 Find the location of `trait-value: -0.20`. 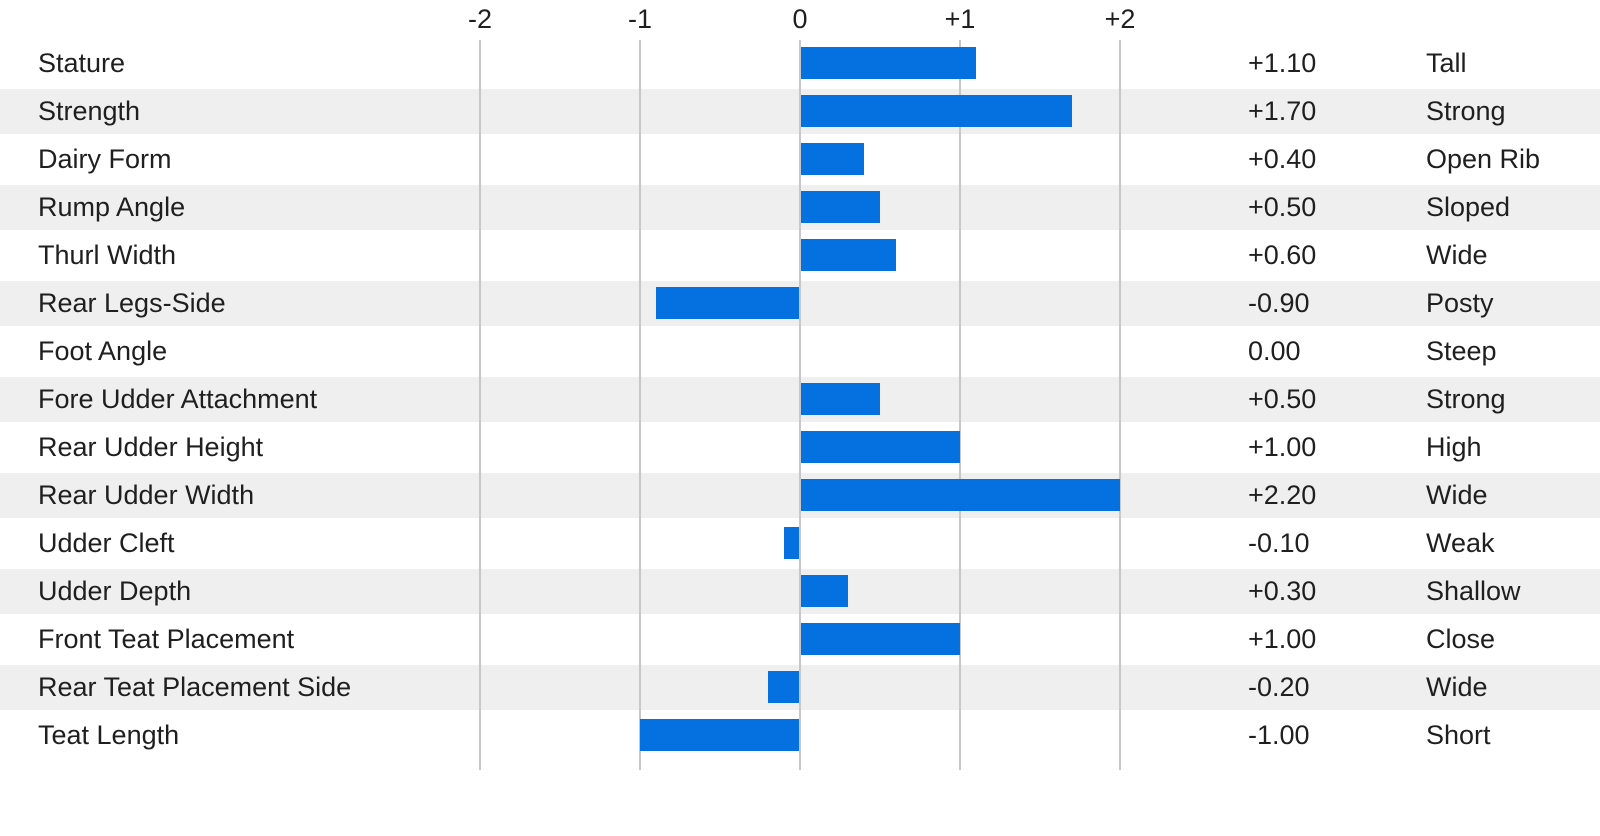

trait-value: -0.20 is located at coordinates (1279, 687).